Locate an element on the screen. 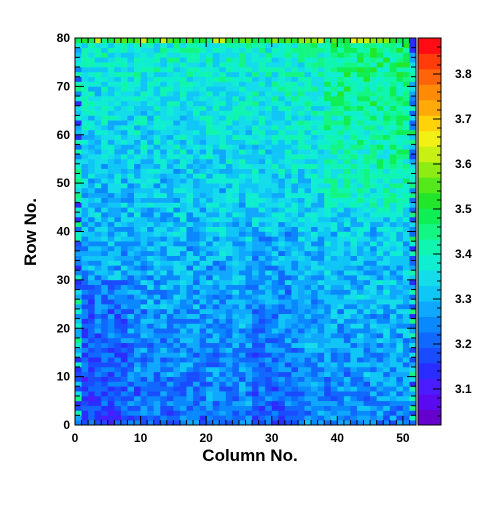 Image resolution: width=500 pixels, height=505 pixels. colorbar-swatch is located at coordinates (429, 123).